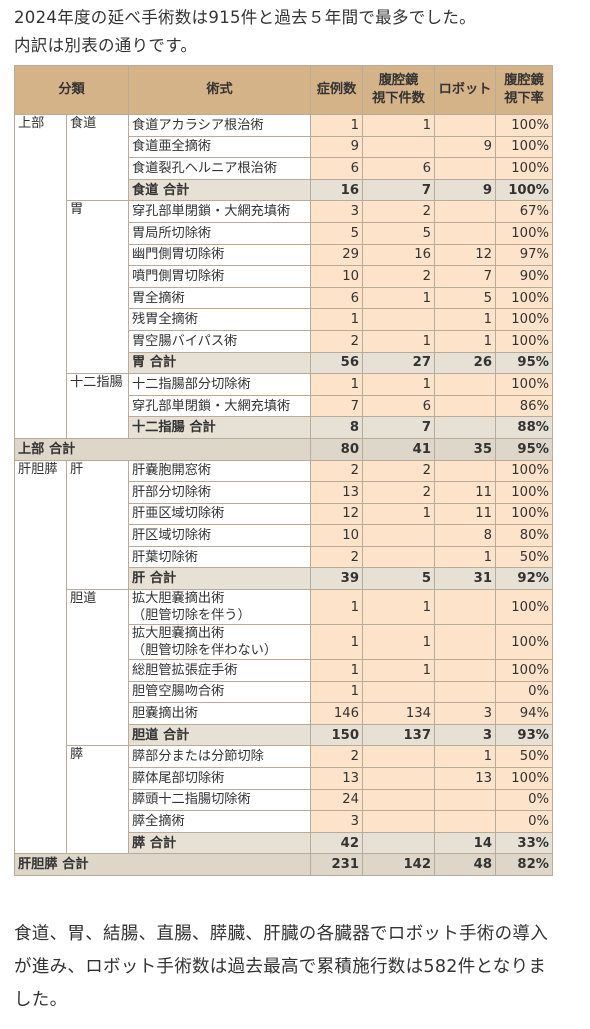 This screenshot has height=1029, width=590. Describe the element at coordinates (219, 579) in the screenshot. I see `subtotal-label: 肝 合計` at that location.